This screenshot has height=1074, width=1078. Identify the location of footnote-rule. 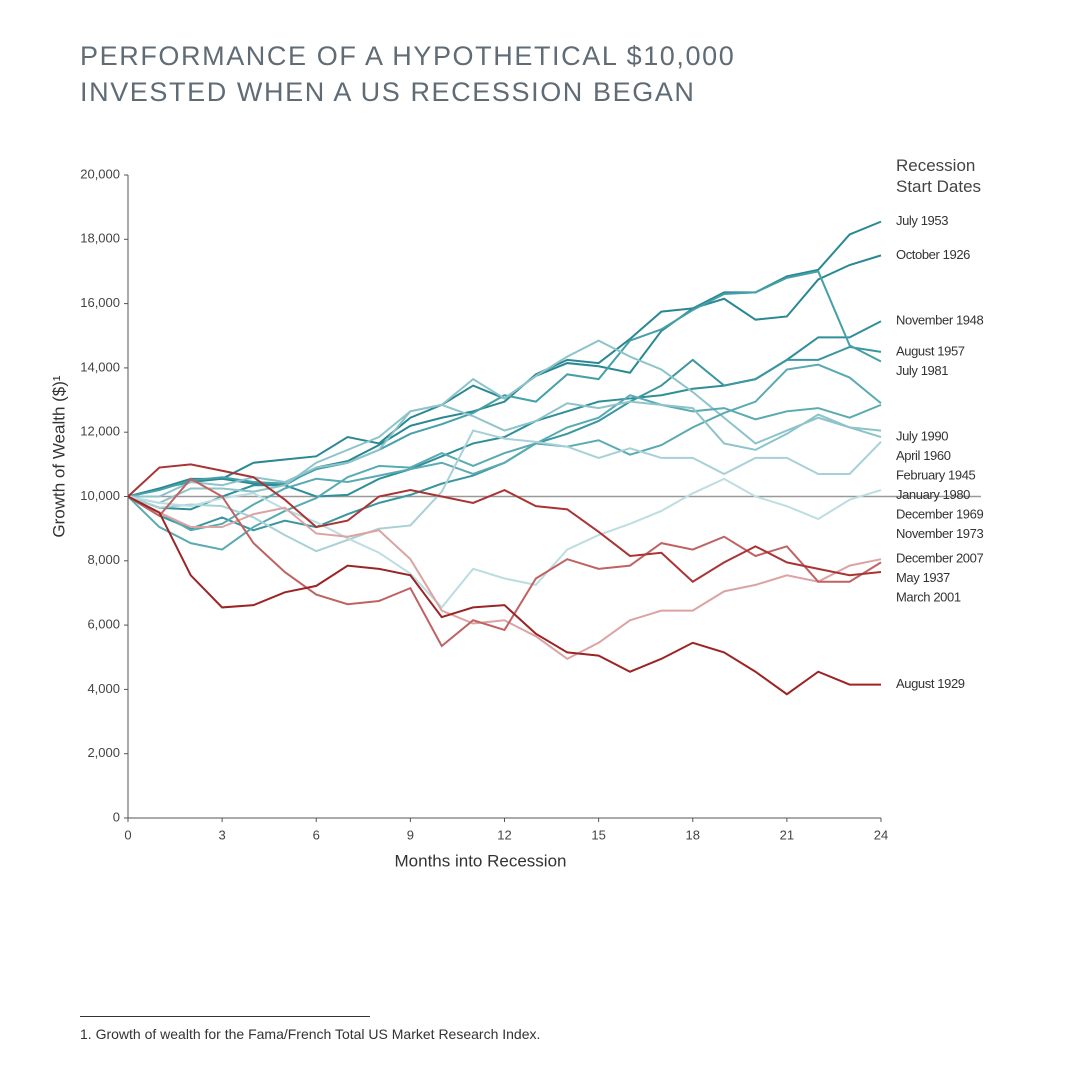
(225, 1016).